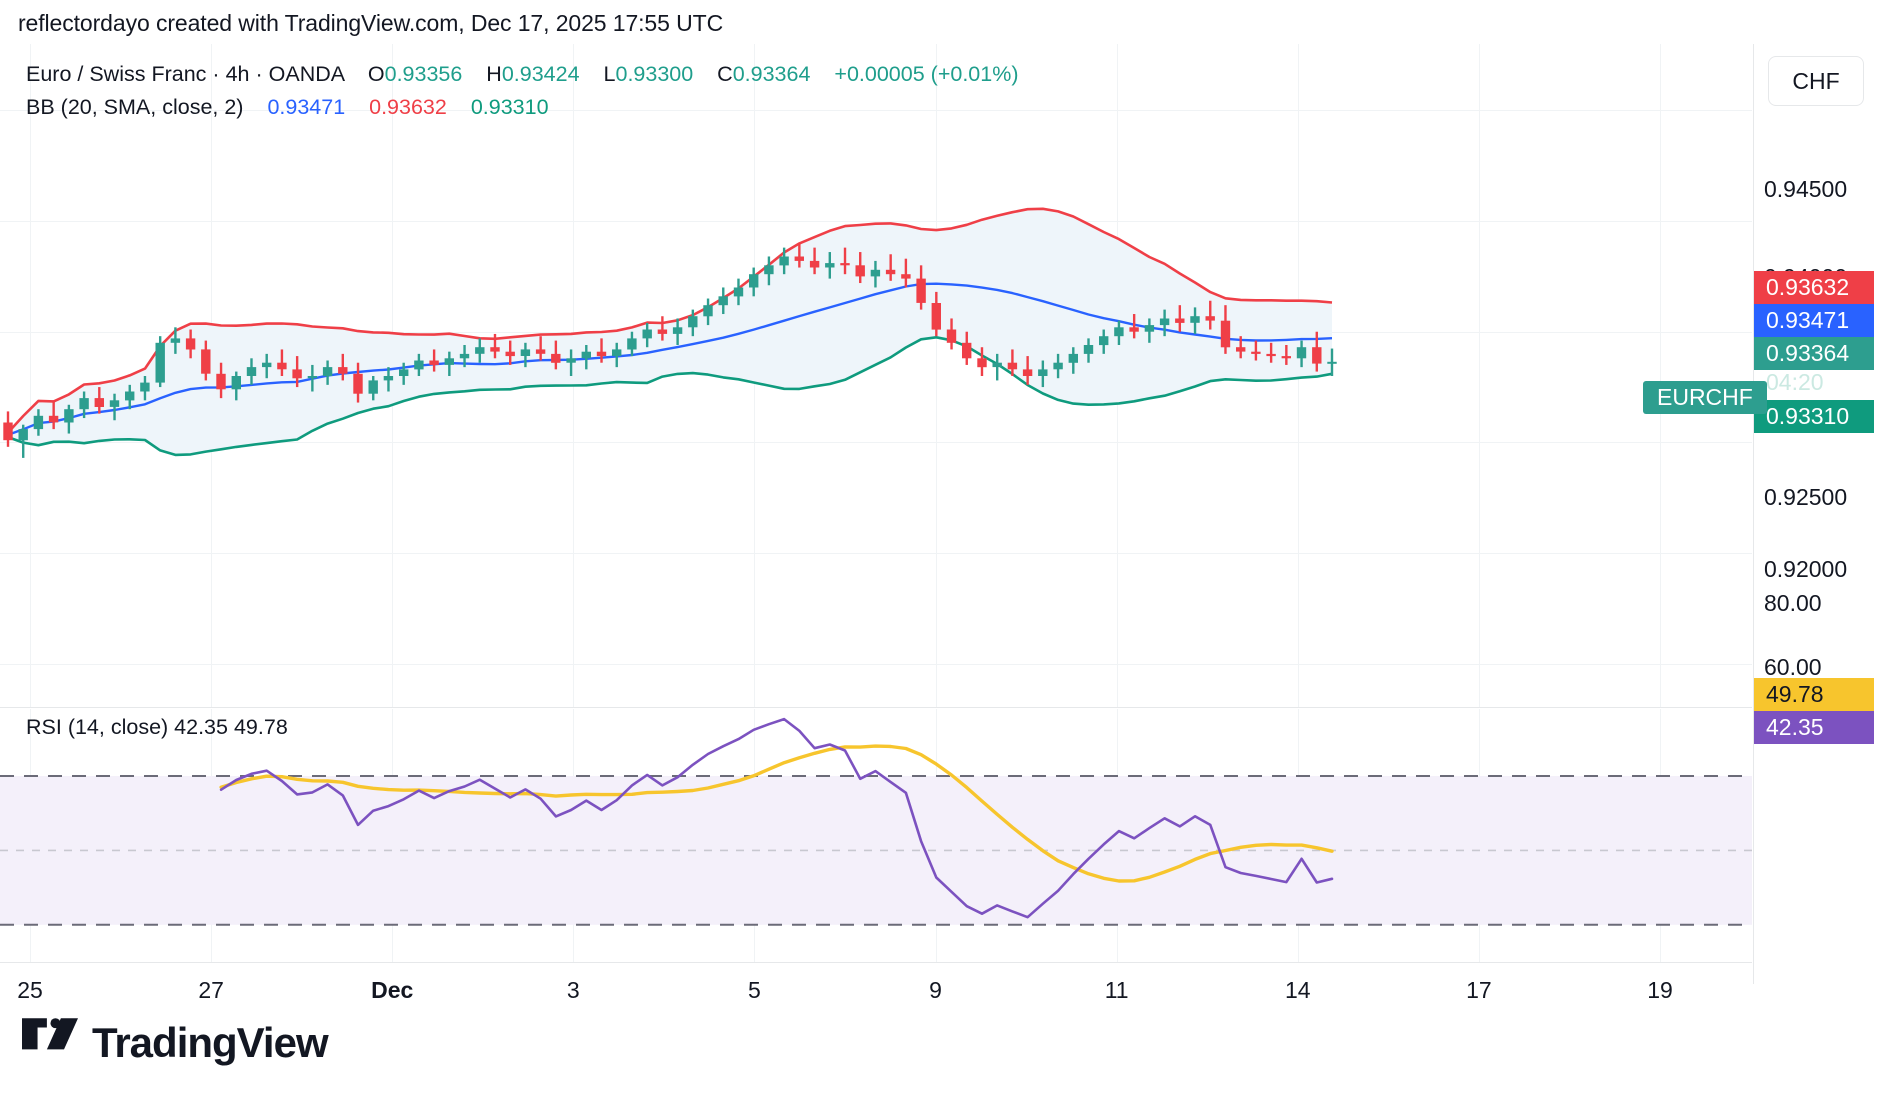 The width and height of the screenshot is (1878, 1106). I want to click on time-label-5: 9, so click(935, 990).